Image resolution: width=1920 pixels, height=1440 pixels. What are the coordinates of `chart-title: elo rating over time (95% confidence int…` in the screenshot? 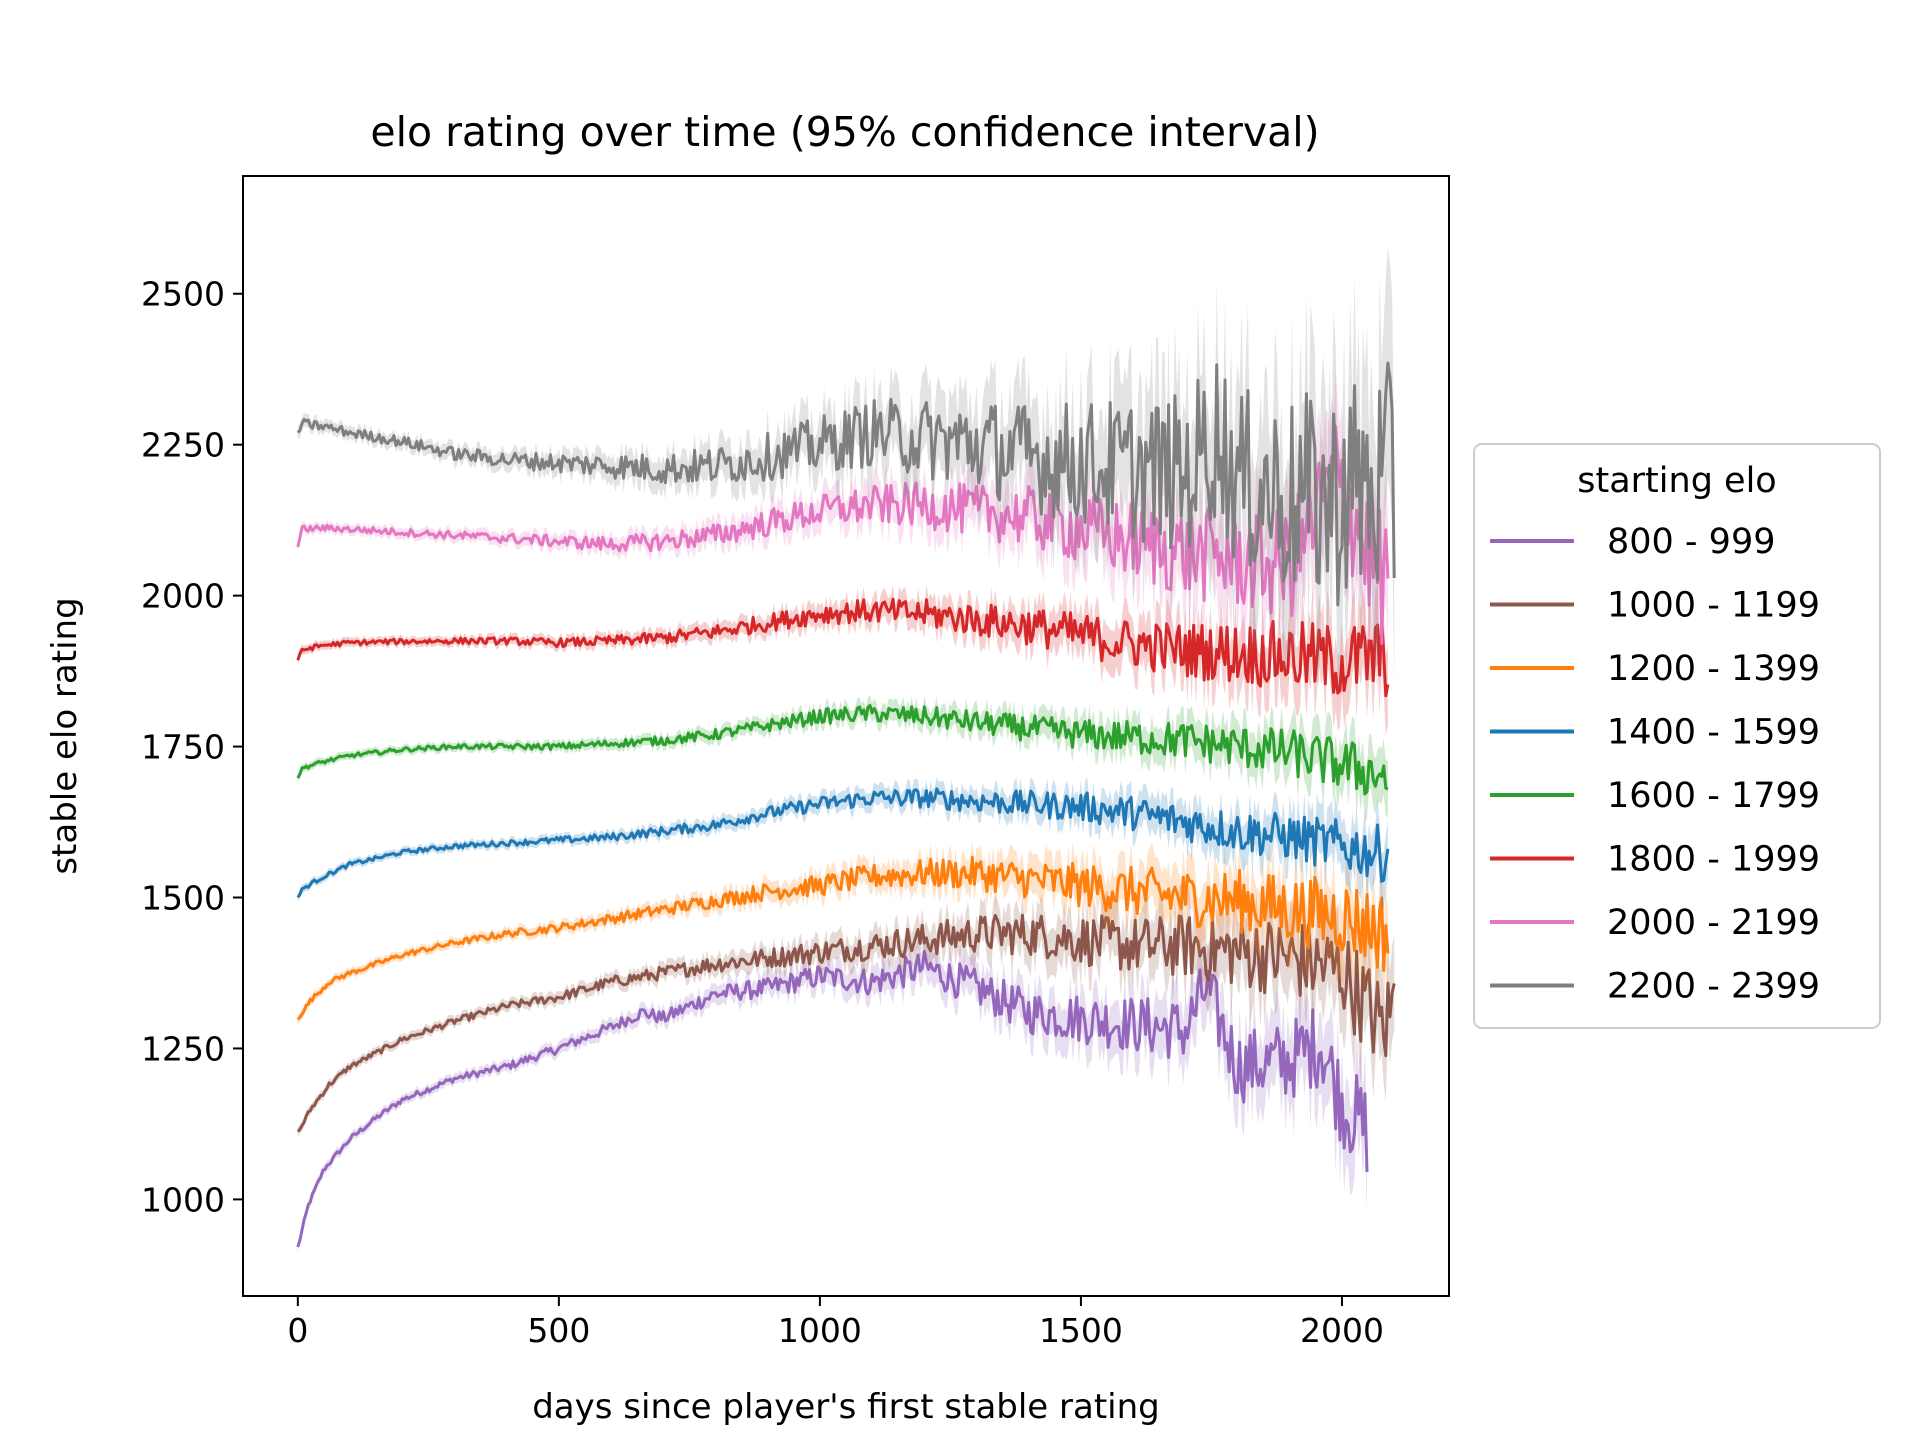 It's located at (844, 132).